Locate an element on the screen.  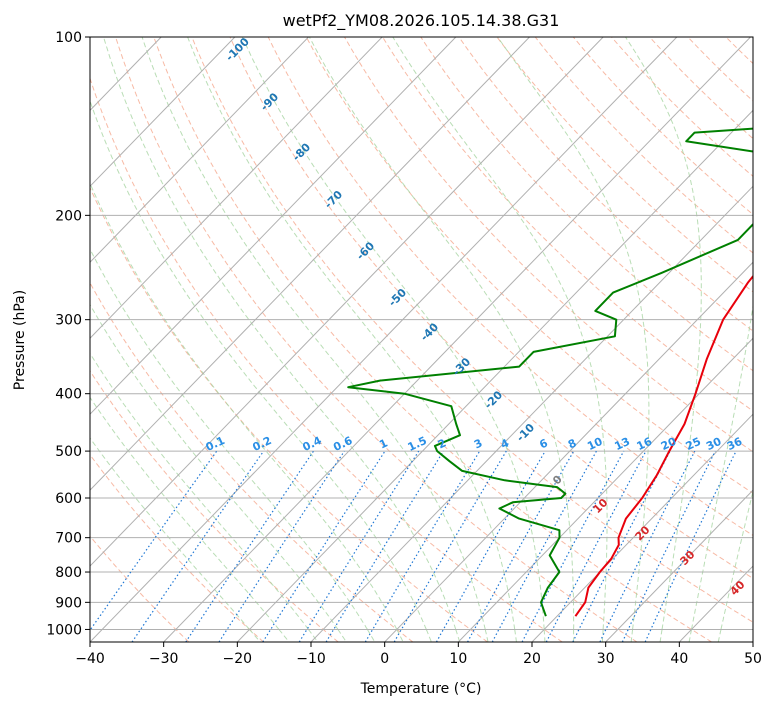
x-tick-label: 40 is located at coordinates (679, 659).